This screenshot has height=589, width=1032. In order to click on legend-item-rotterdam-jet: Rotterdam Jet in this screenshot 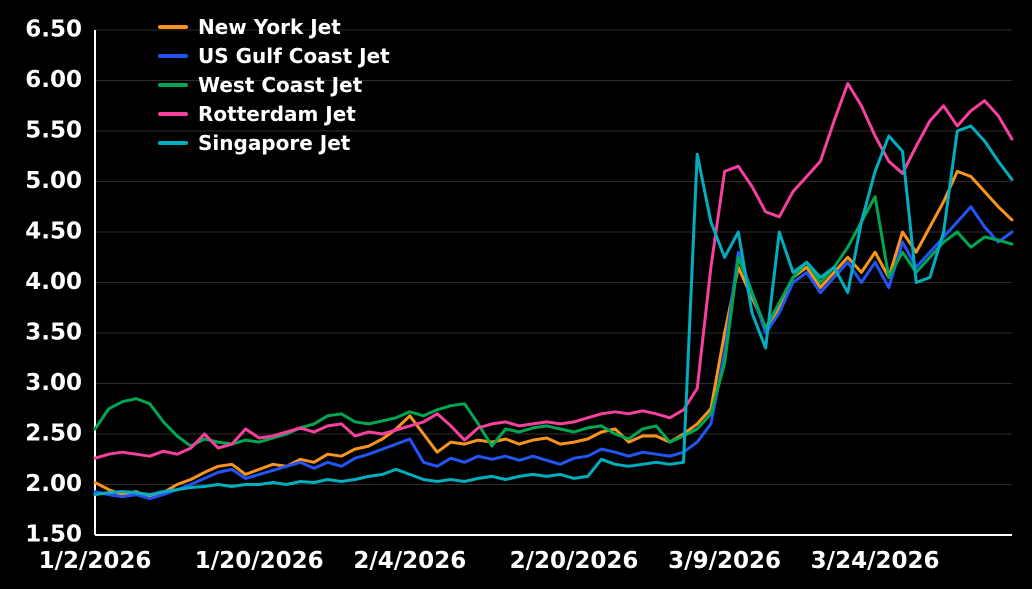, I will do `click(274, 114)`.